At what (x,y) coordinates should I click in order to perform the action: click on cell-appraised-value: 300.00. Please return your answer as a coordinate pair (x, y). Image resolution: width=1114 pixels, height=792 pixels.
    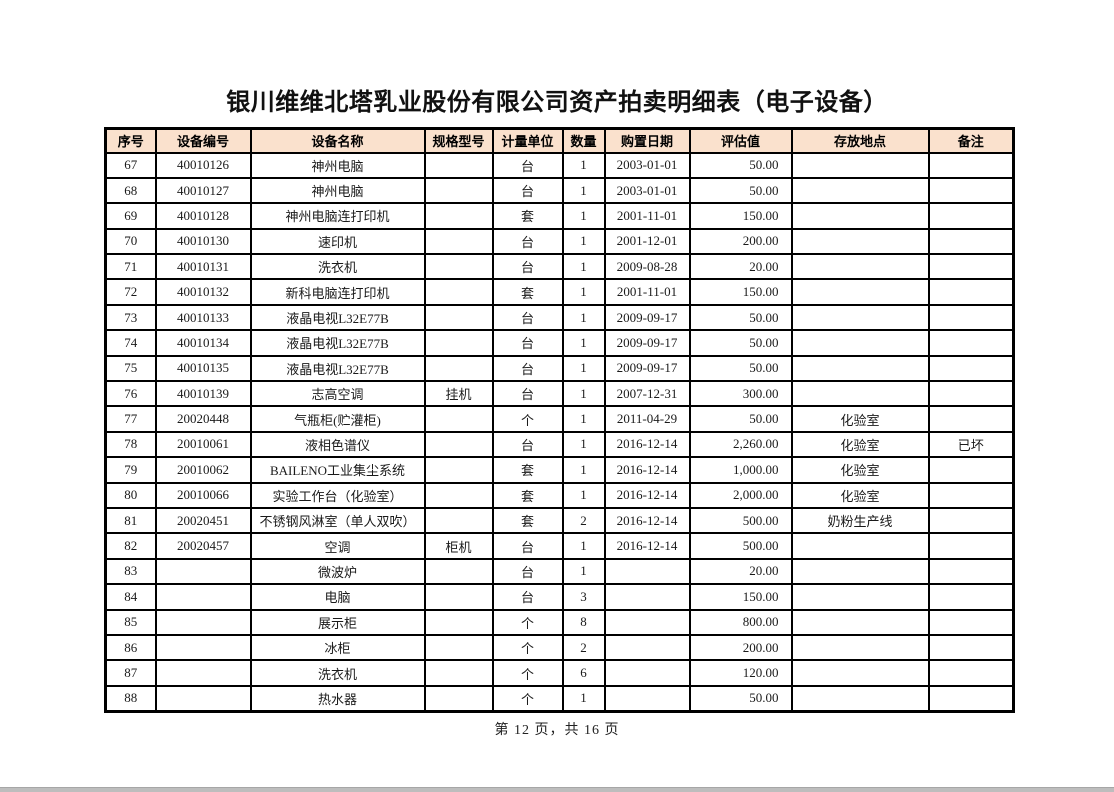
    Looking at the image, I should click on (740, 394).